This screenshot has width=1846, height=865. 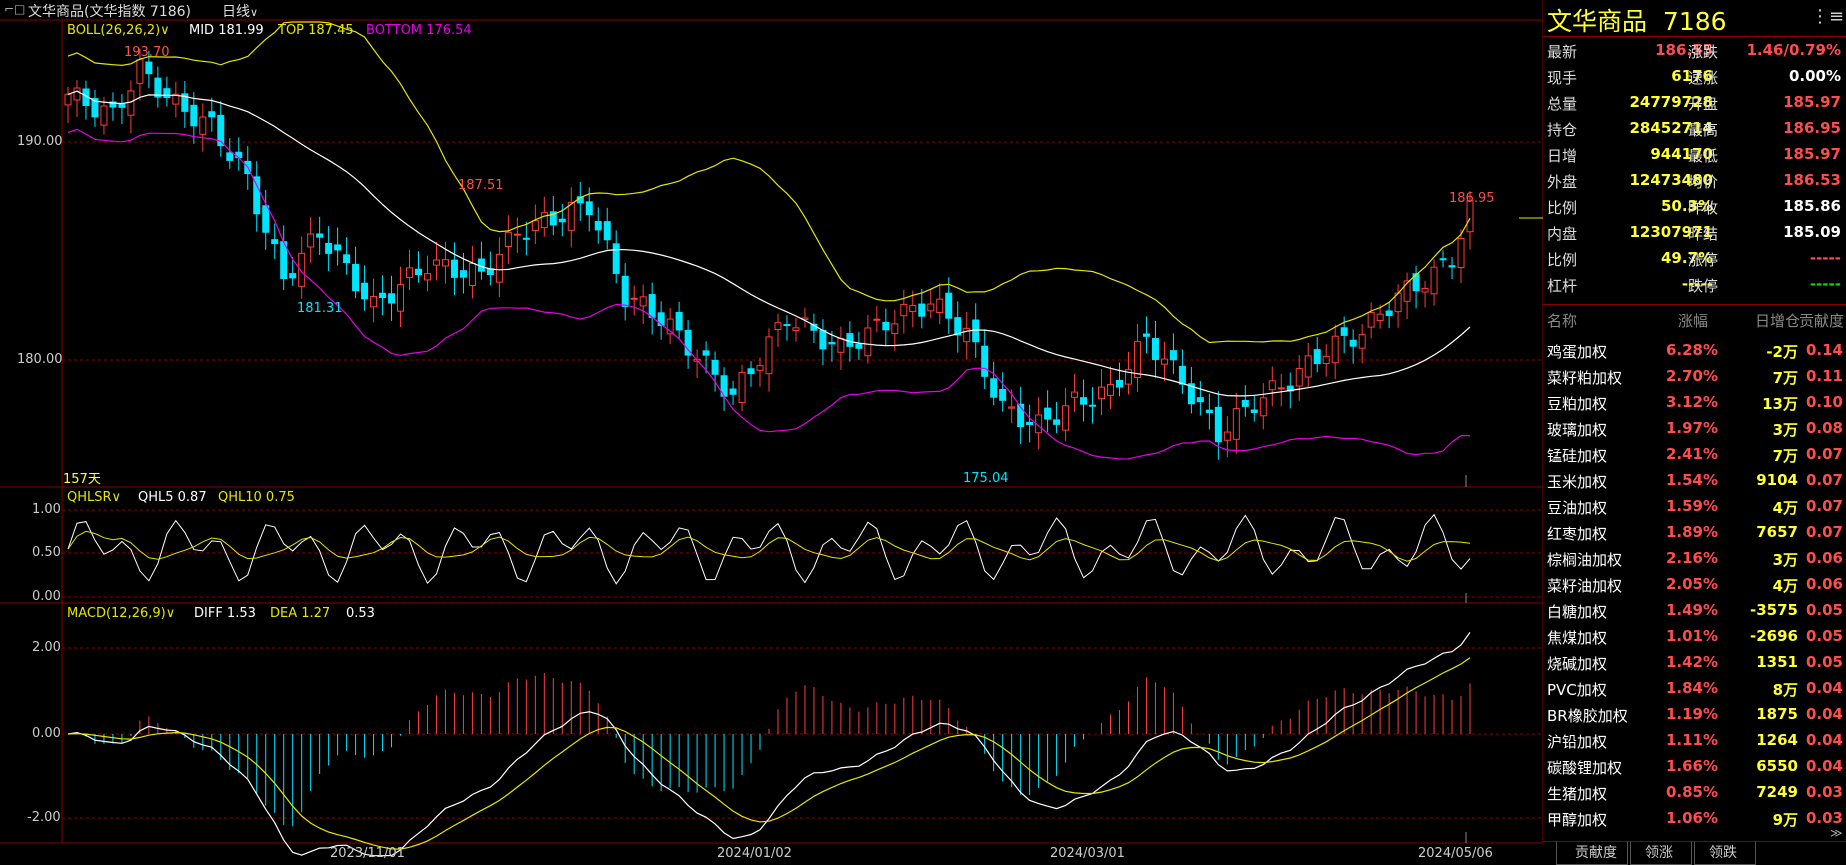 I want to click on contrib-row: 碳酸锂加权 1.66% 6550 0.04, so click(x=1694, y=767).